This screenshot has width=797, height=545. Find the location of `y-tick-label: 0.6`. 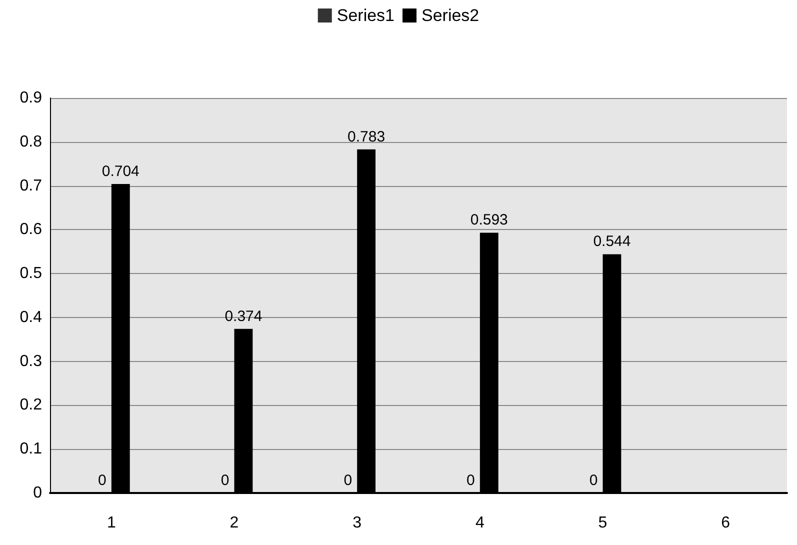

y-tick-label: 0.6 is located at coordinates (31, 229).